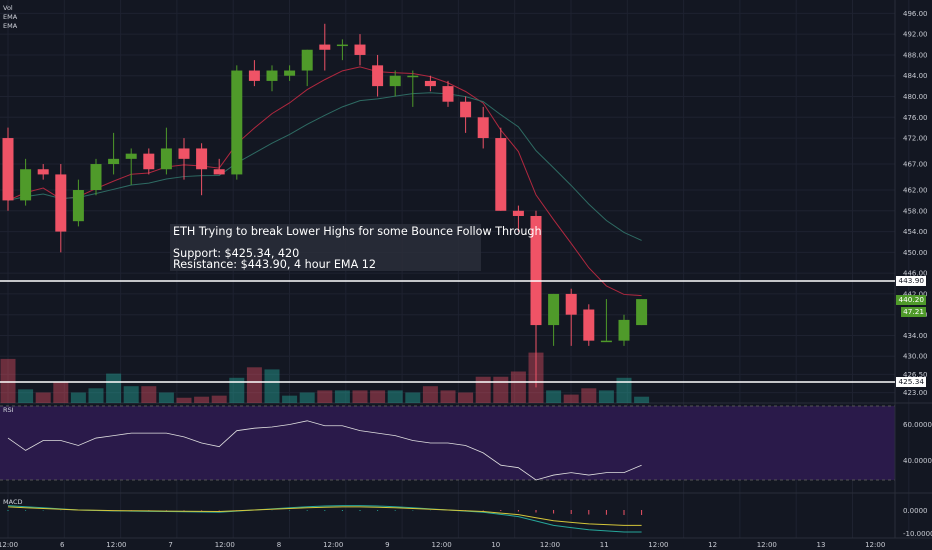  Describe the element at coordinates (915, 118) in the screenshot. I see `price-tick-label: 476.00` at that location.